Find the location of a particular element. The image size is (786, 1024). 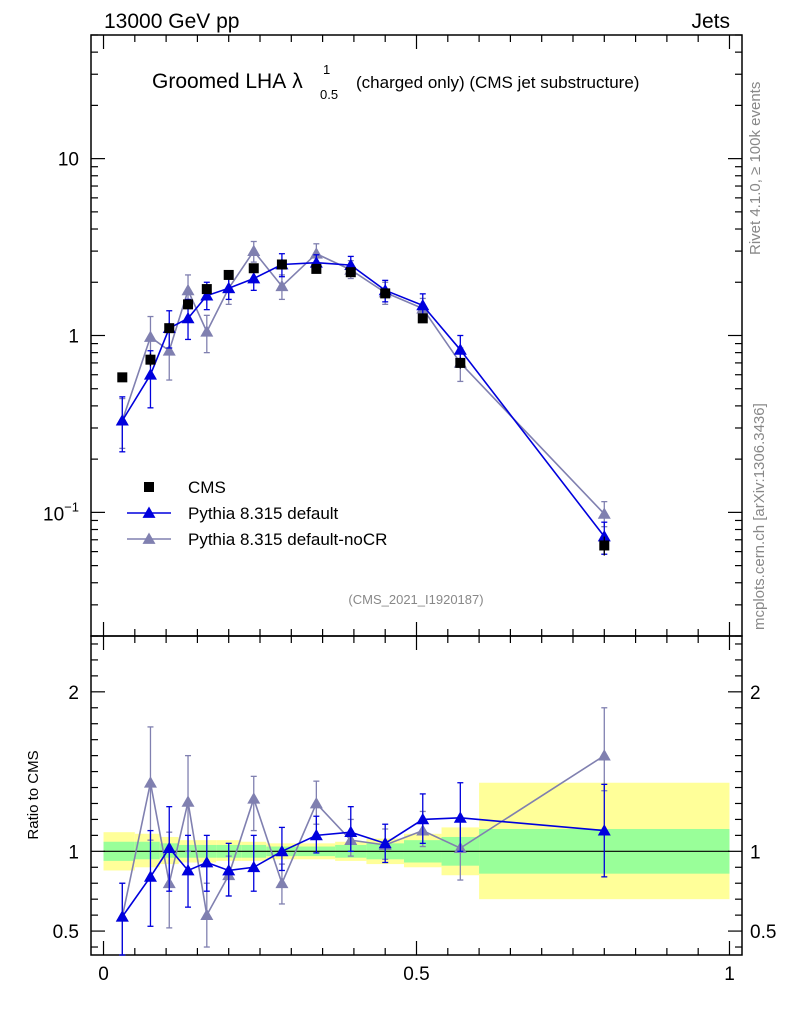

y-tick-label: 10−1 is located at coordinates (61, 512).